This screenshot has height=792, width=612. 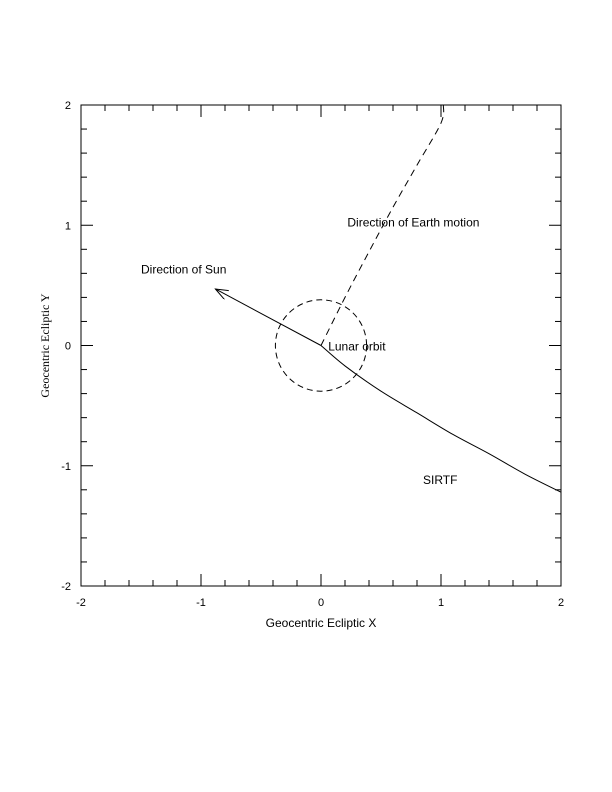 I want to click on y-tick-label: -2, so click(x=66, y=587).